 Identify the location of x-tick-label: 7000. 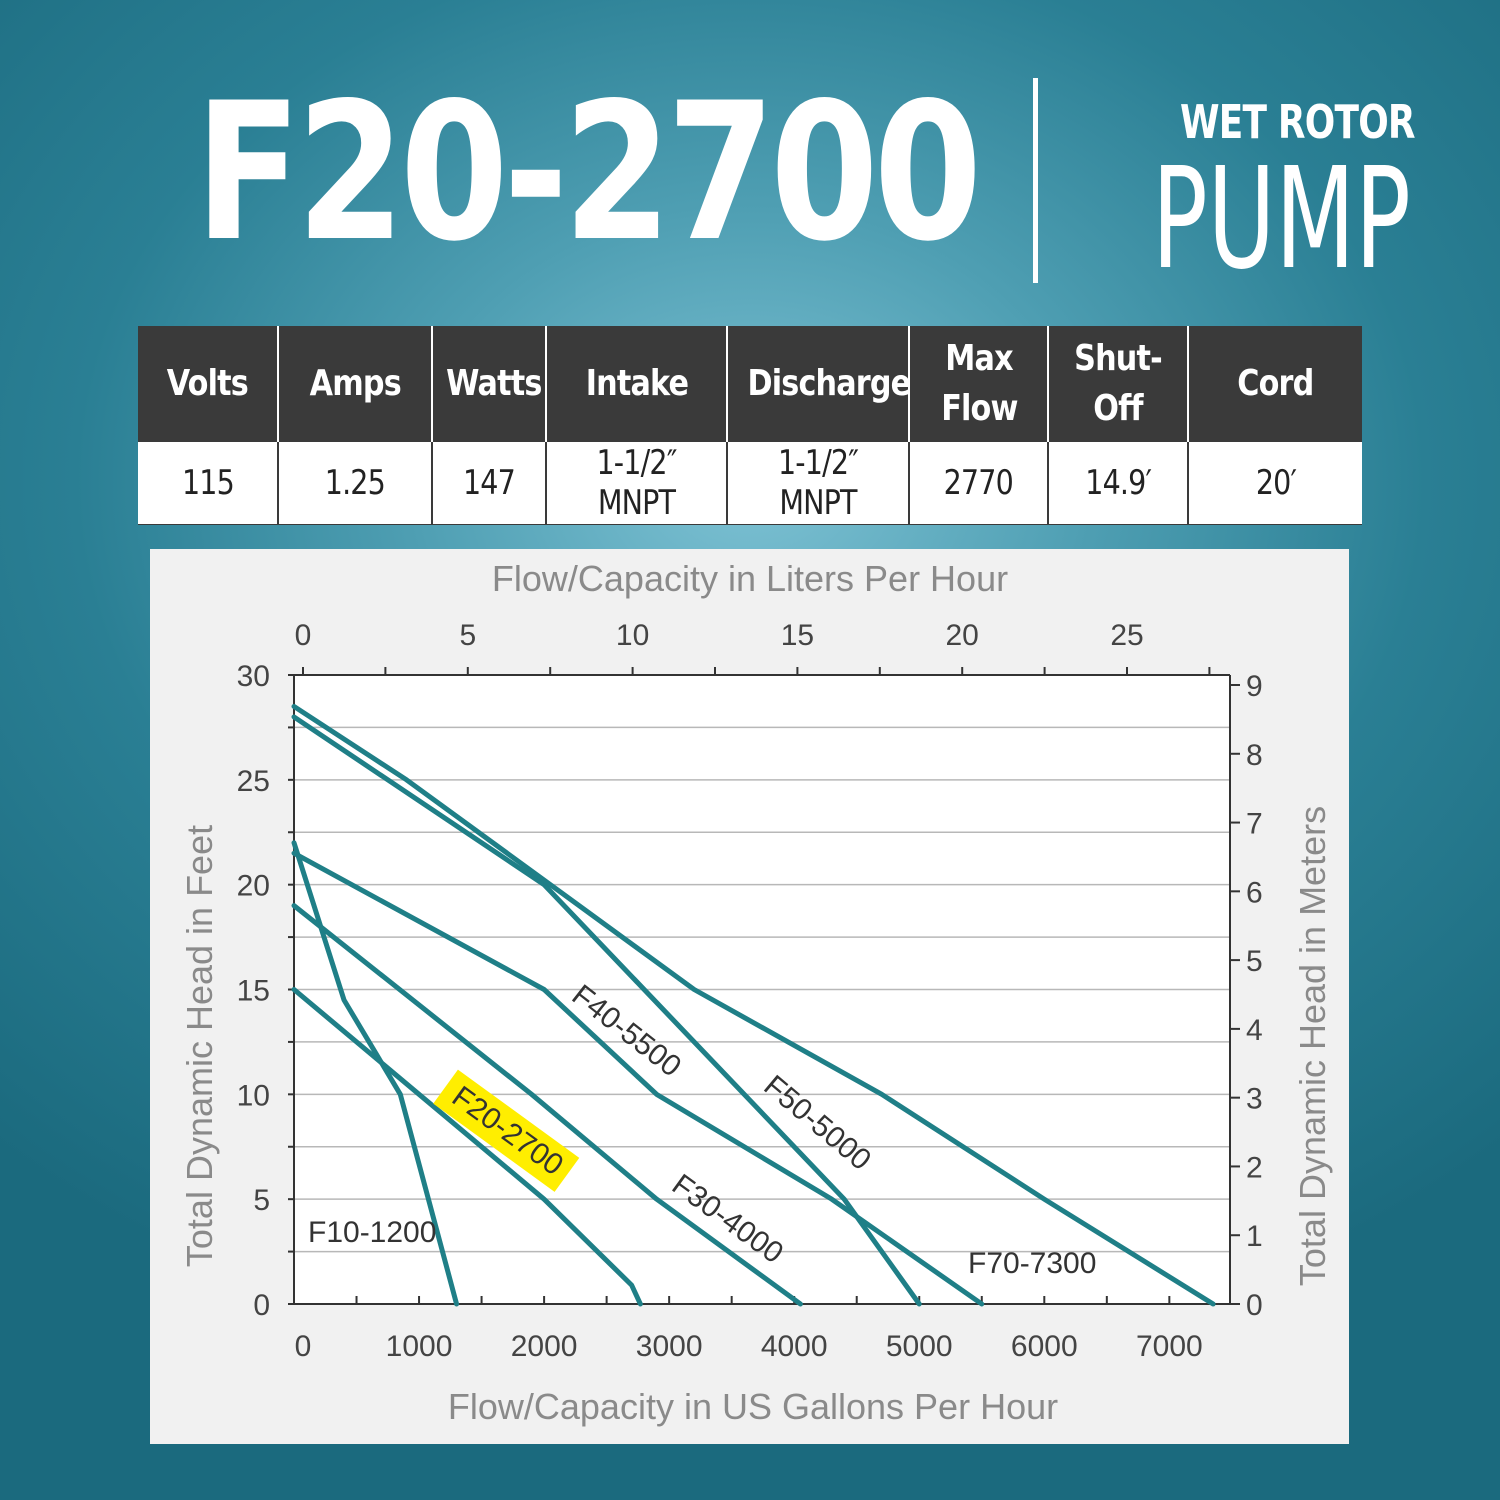
(1169, 1346).